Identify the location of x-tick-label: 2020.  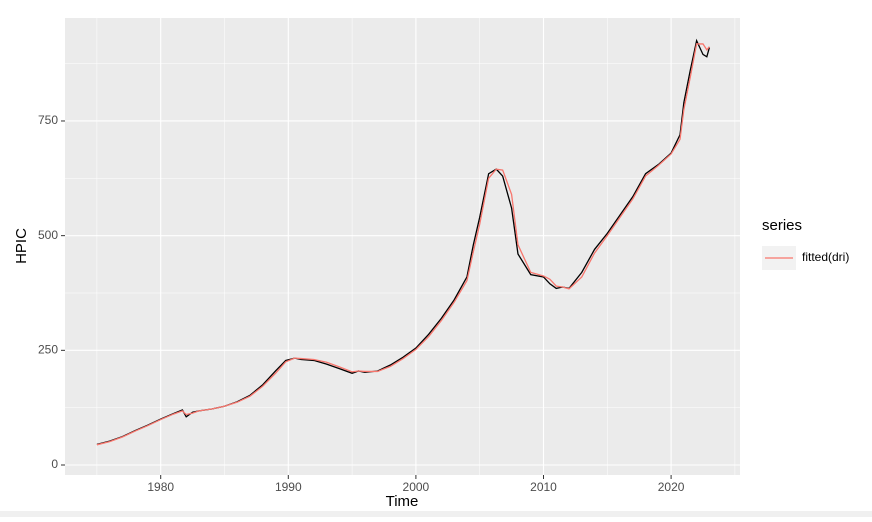
(671, 487).